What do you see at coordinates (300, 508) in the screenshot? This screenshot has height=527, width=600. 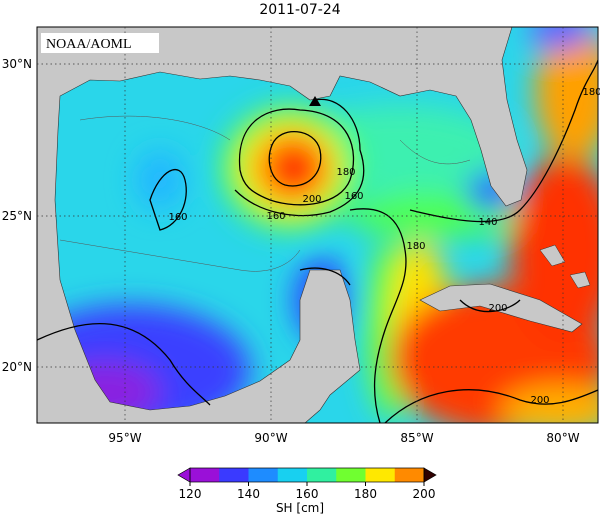 I see `colorbar-label: SH [cm]` at bounding box center [300, 508].